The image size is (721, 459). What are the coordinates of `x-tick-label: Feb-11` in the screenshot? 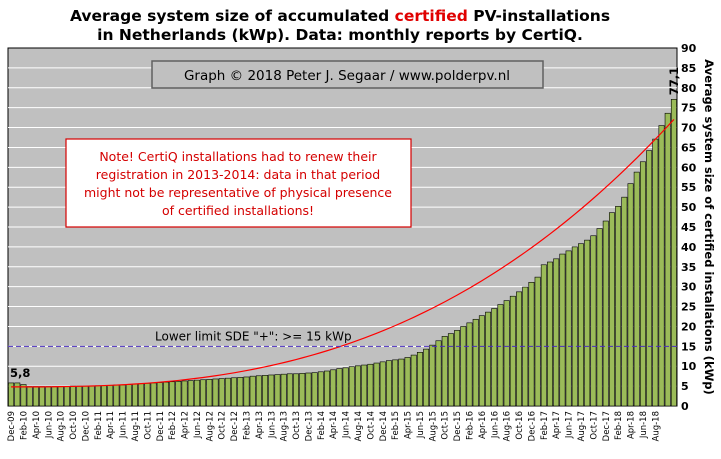 It's located at (99, 425).